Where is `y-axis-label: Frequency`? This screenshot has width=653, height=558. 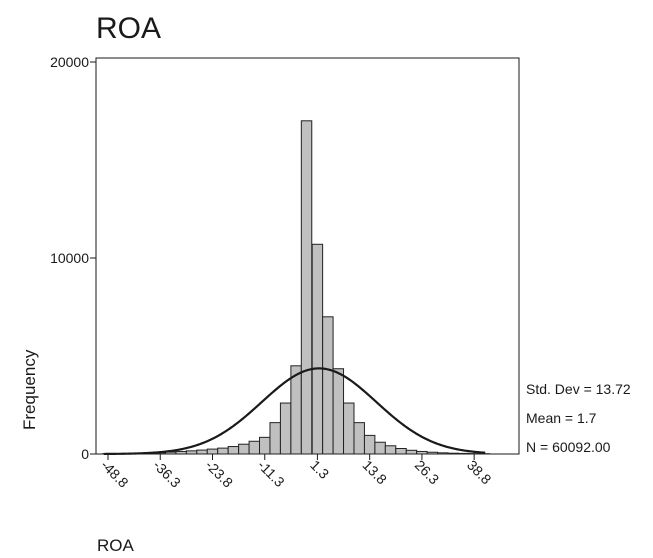 y-axis-label: Frequency is located at coordinates (29, 389).